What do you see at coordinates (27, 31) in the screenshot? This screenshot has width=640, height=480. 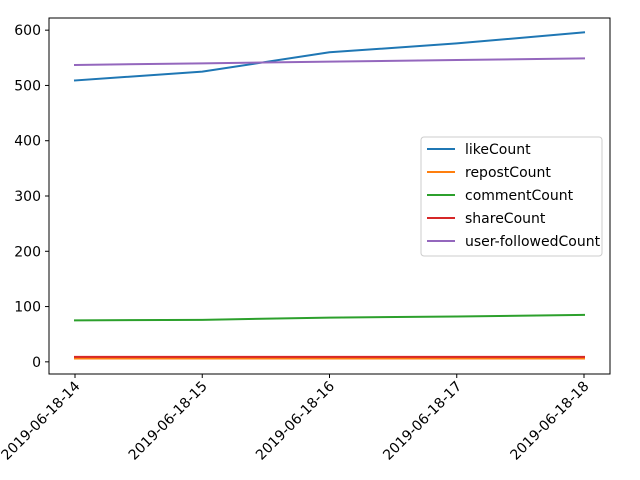 I see `y-tick-label: 600` at bounding box center [27, 31].